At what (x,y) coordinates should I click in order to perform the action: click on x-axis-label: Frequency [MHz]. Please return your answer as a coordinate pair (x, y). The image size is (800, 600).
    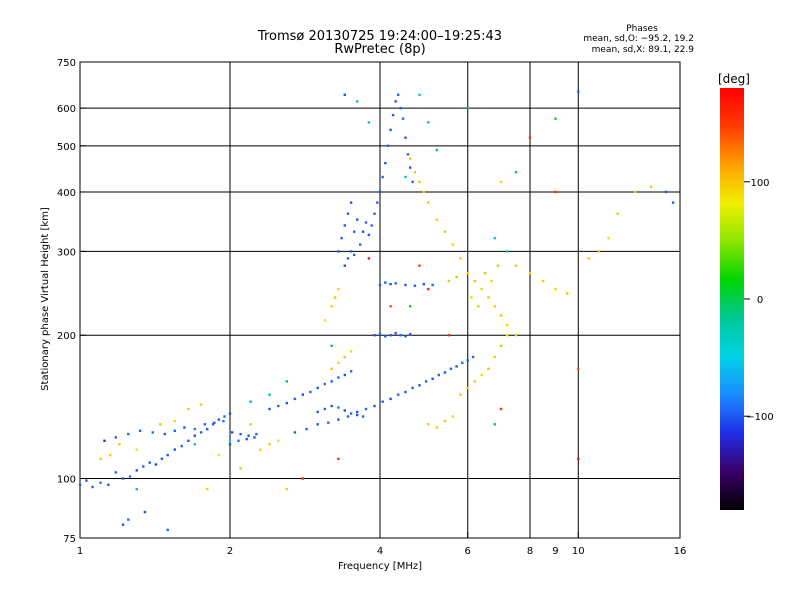
    Looking at the image, I should click on (380, 566).